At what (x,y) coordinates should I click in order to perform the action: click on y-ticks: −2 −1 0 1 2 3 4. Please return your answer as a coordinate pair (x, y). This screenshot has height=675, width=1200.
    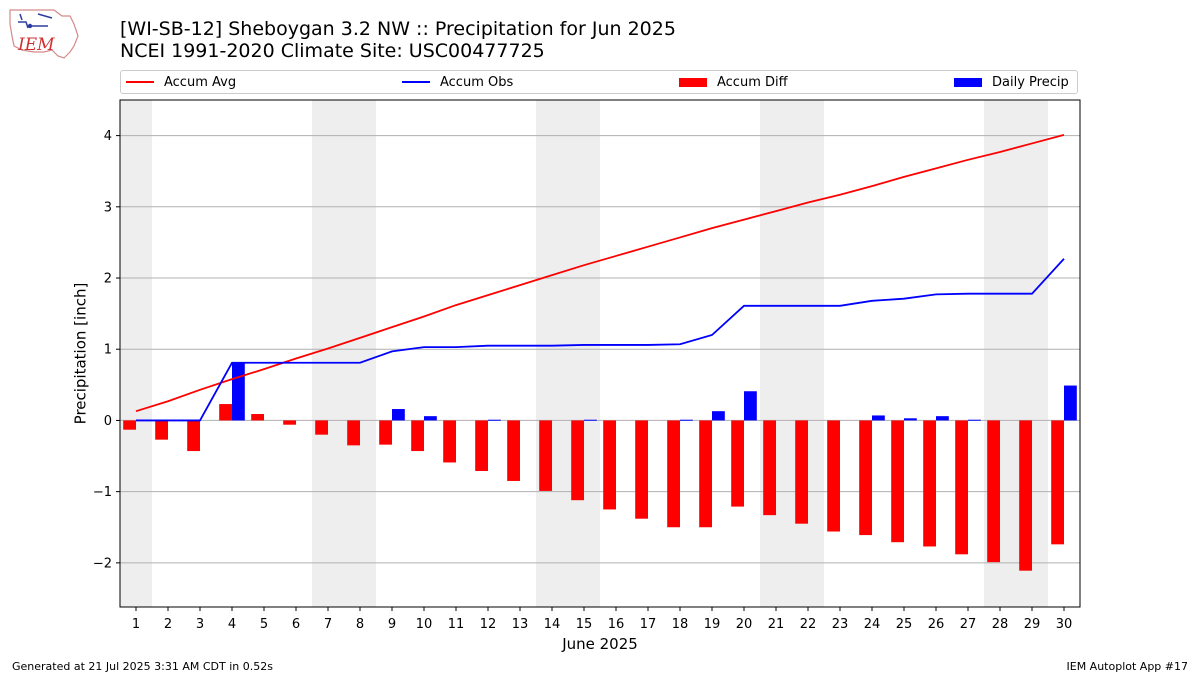
    Looking at the image, I should click on (106, 350).